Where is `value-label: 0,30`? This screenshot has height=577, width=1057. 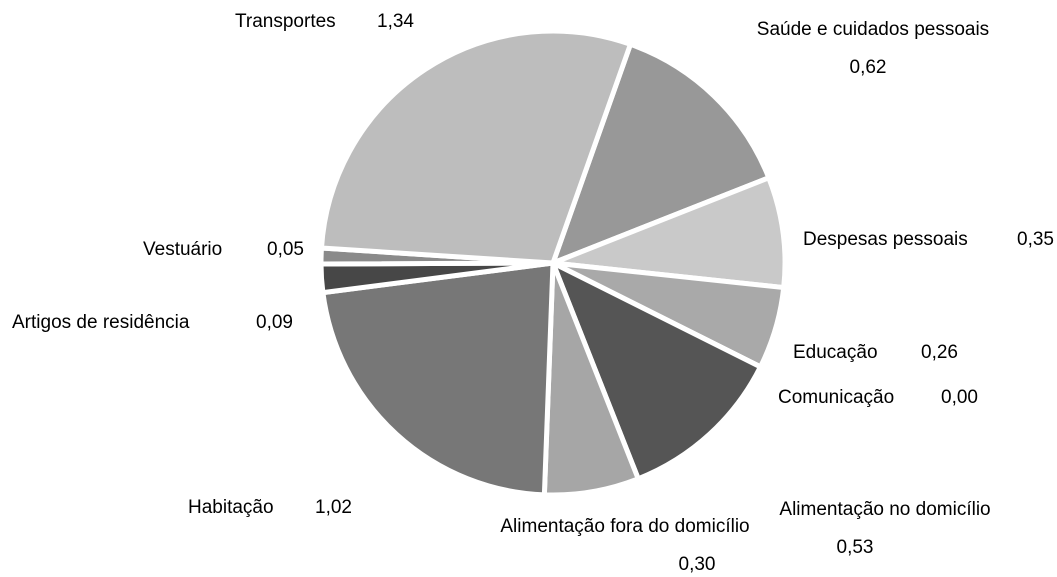
value-label: 0,30 is located at coordinates (697, 564).